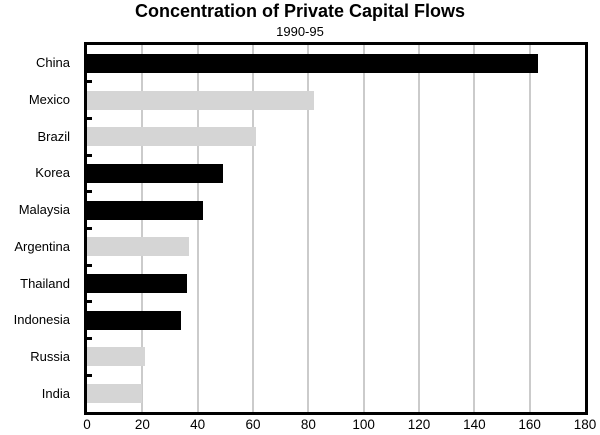  I want to click on x-tick-label-140: 140, so click(474, 424).